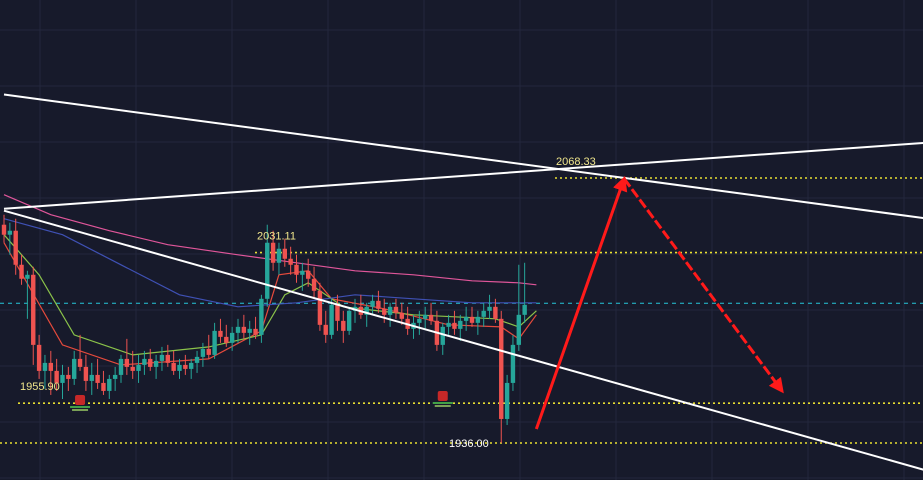 The width and height of the screenshot is (923, 480). Describe the element at coordinates (469, 444) in the screenshot. I see `level-label-3: 1936.00` at that location.